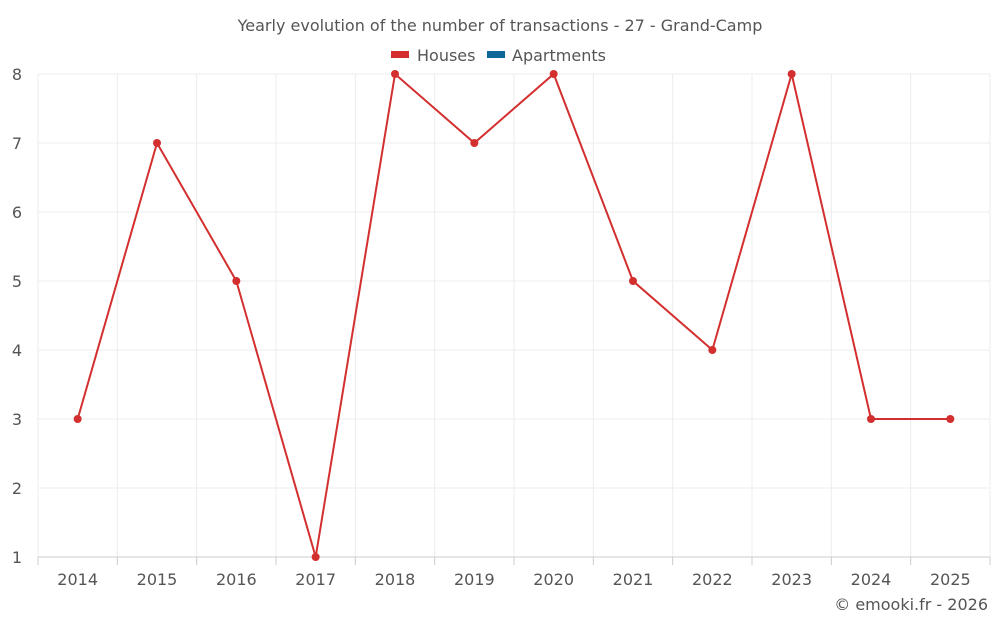 The image size is (1000, 625). I want to click on data-point-houses-2023, so click(791, 74).